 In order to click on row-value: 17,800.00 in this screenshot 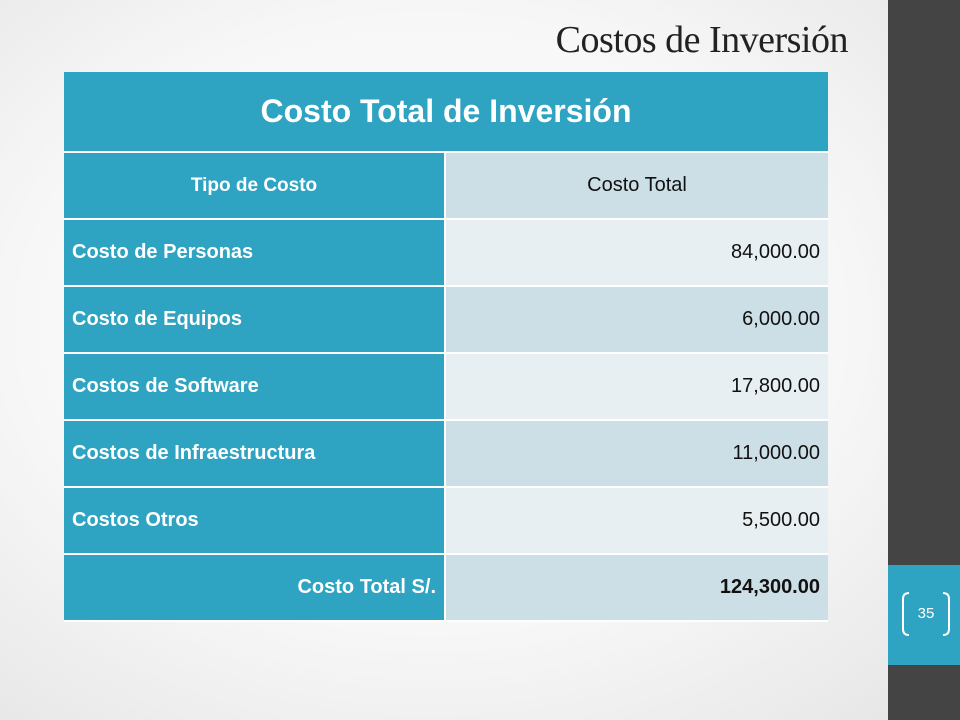, I will do `click(636, 387)`.